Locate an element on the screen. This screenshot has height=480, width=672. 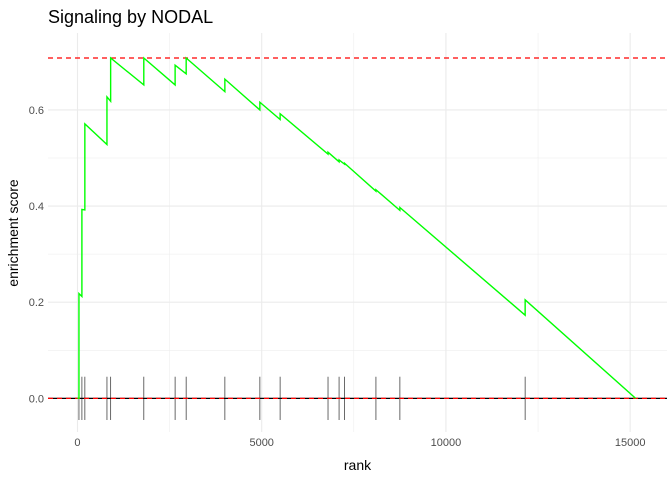
y-axis-tick-labels: 0.0 0.2 0.4 0.6 is located at coordinates (36, 255).